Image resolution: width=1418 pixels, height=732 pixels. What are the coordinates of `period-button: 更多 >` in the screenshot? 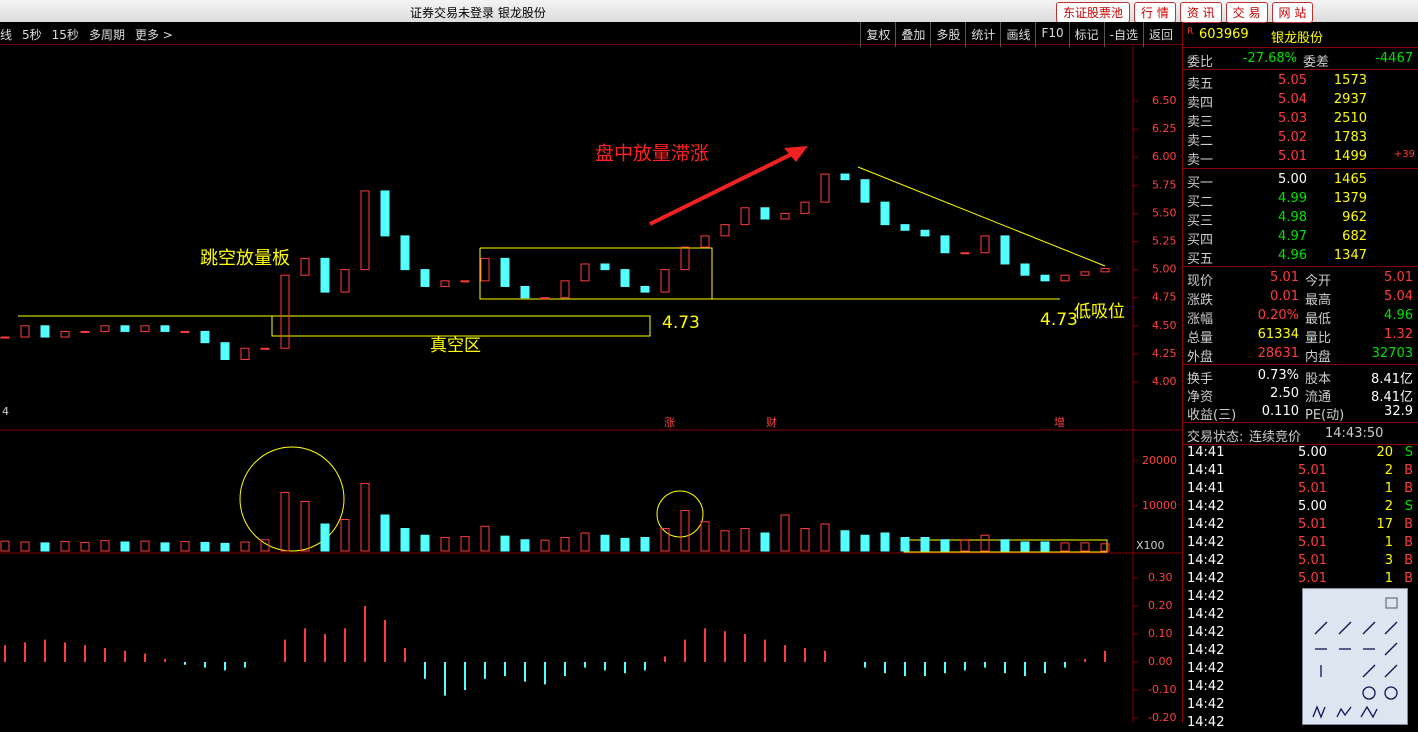 It's located at (153, 35).